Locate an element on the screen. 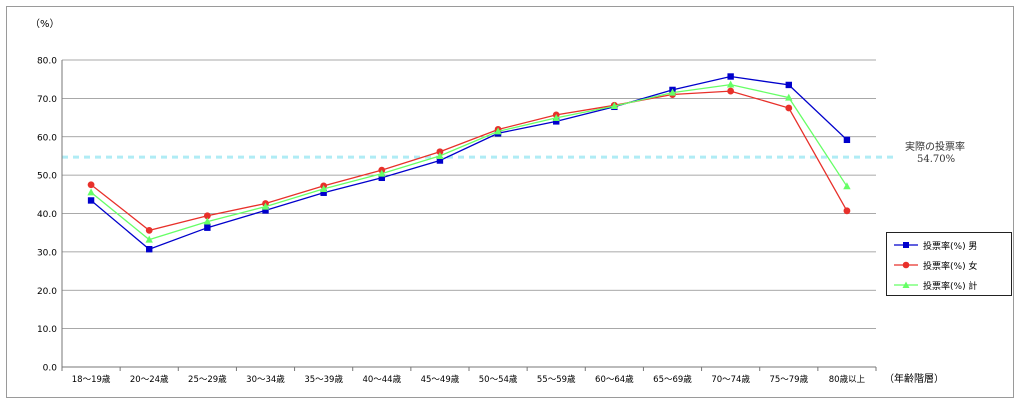 The width and height of the screenshot is (1024, 408). legend-label-female: 投票率(%) 女 is located at coordinates (950, 266).